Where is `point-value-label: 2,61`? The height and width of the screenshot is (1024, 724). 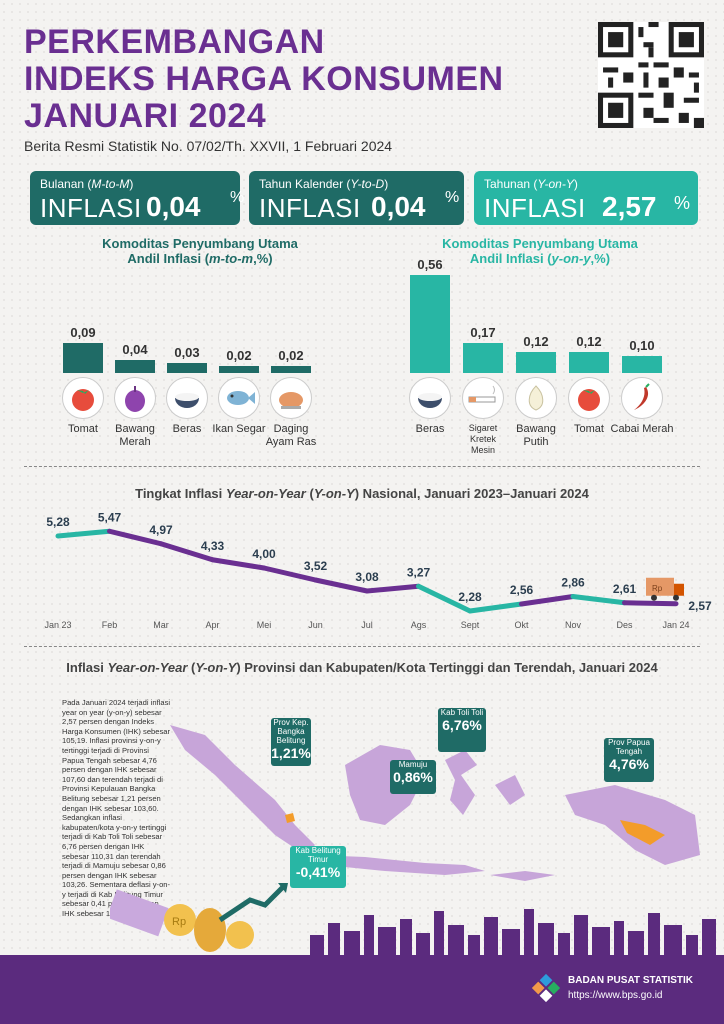
point-value-label: 2,61 is located at coordinates (625, 589).